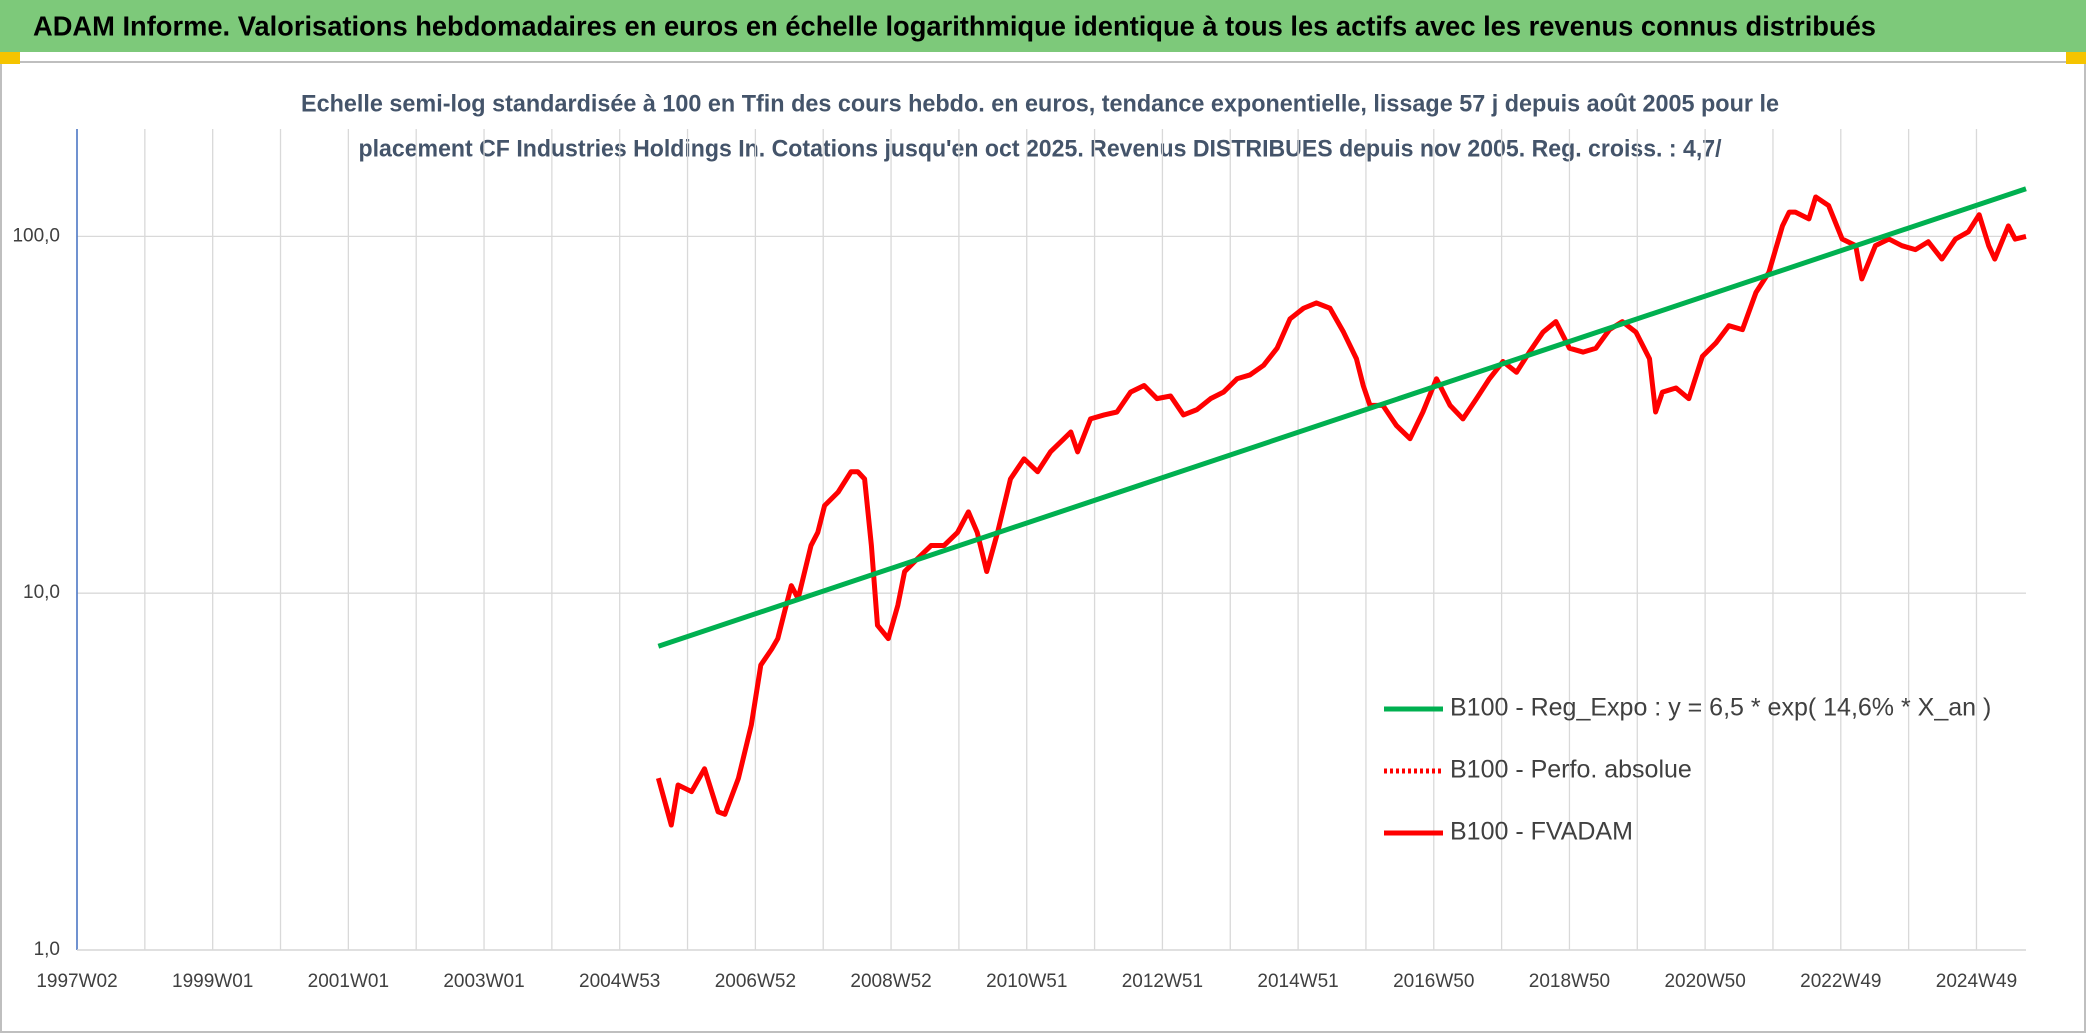 The height and width of the screenshot is (1033, 2086). I want to click on x-tick-label: 2001W01, so click(348, 981).